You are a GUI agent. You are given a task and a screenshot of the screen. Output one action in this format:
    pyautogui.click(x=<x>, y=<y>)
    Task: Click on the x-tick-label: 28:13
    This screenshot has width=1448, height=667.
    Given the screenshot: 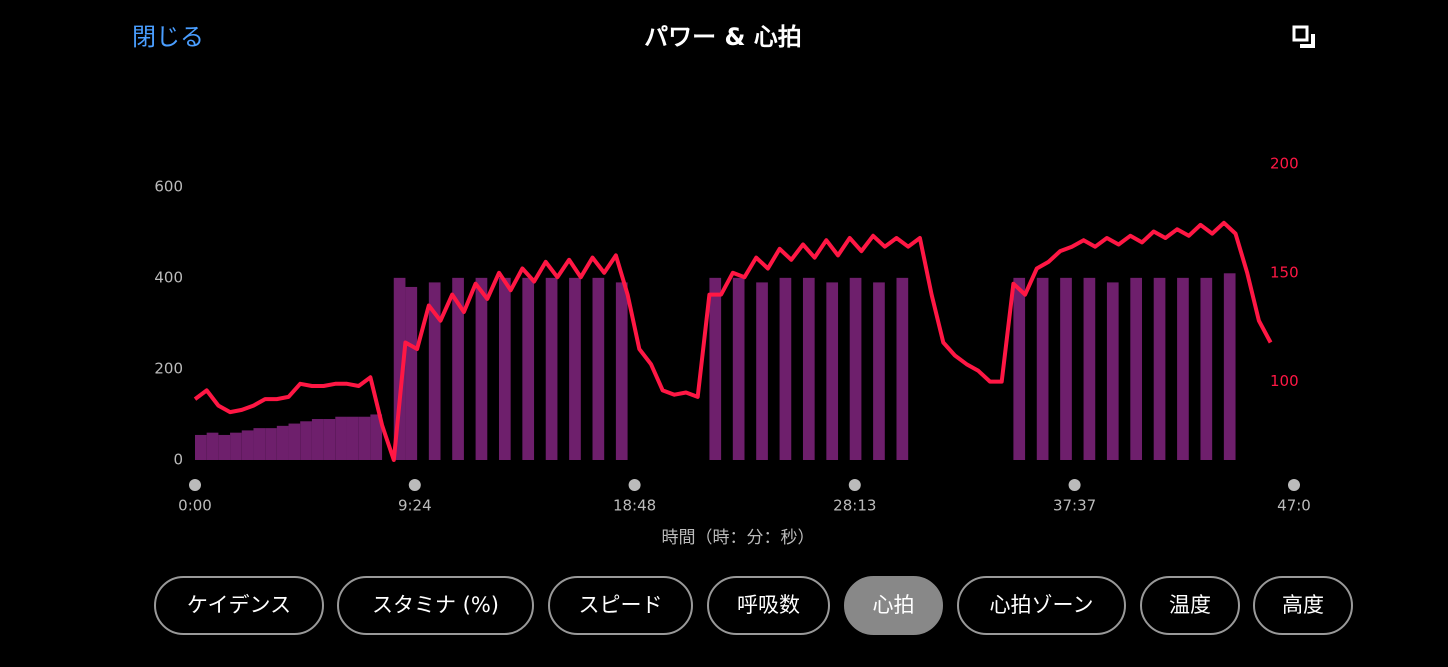 What is the action you would take?
    pyautogui.click(x=854, y=506)
    